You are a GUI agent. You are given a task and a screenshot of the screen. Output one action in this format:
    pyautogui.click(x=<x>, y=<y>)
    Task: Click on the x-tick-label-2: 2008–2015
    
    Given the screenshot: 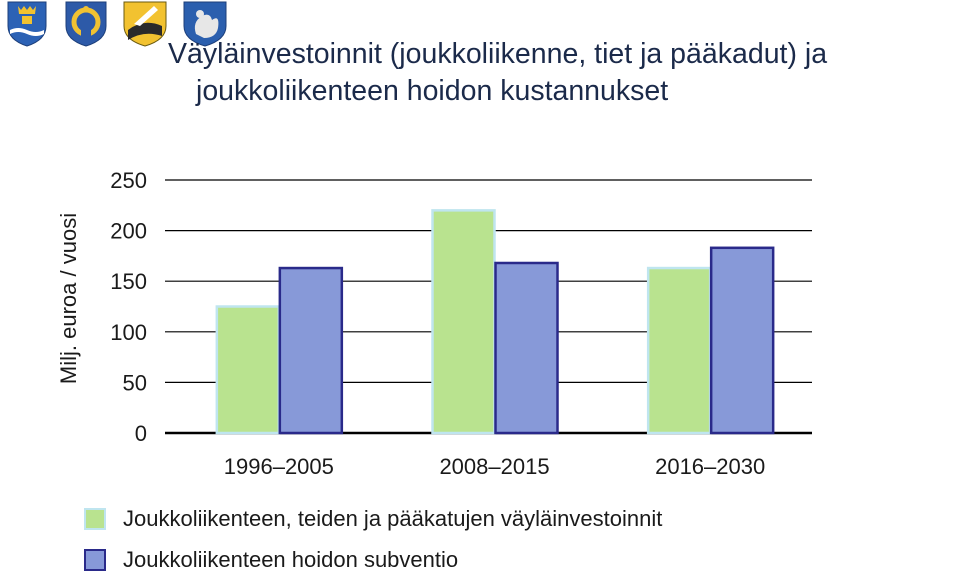 What is the action you would take?
    pyautogui.click(x=494, y=466)
    